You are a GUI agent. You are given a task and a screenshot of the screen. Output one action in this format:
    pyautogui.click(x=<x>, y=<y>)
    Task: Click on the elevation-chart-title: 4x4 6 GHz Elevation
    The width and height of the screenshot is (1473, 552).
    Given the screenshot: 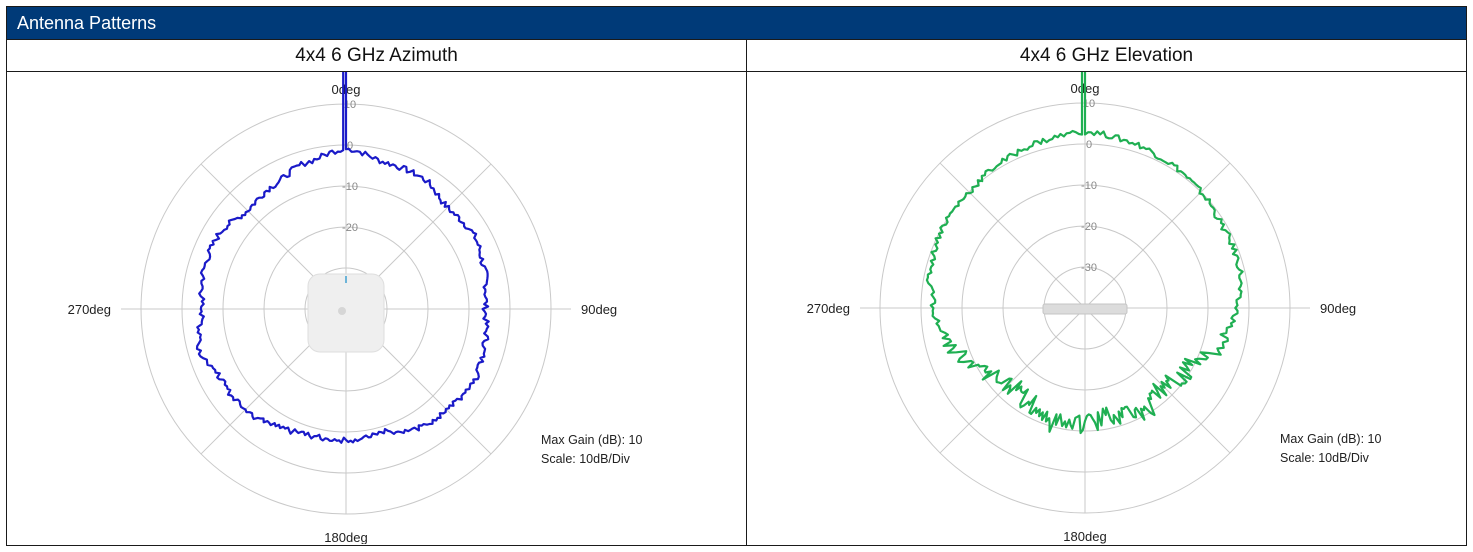 What is the action you would take?
    pyautogui.click(x=1106, y=56)
    